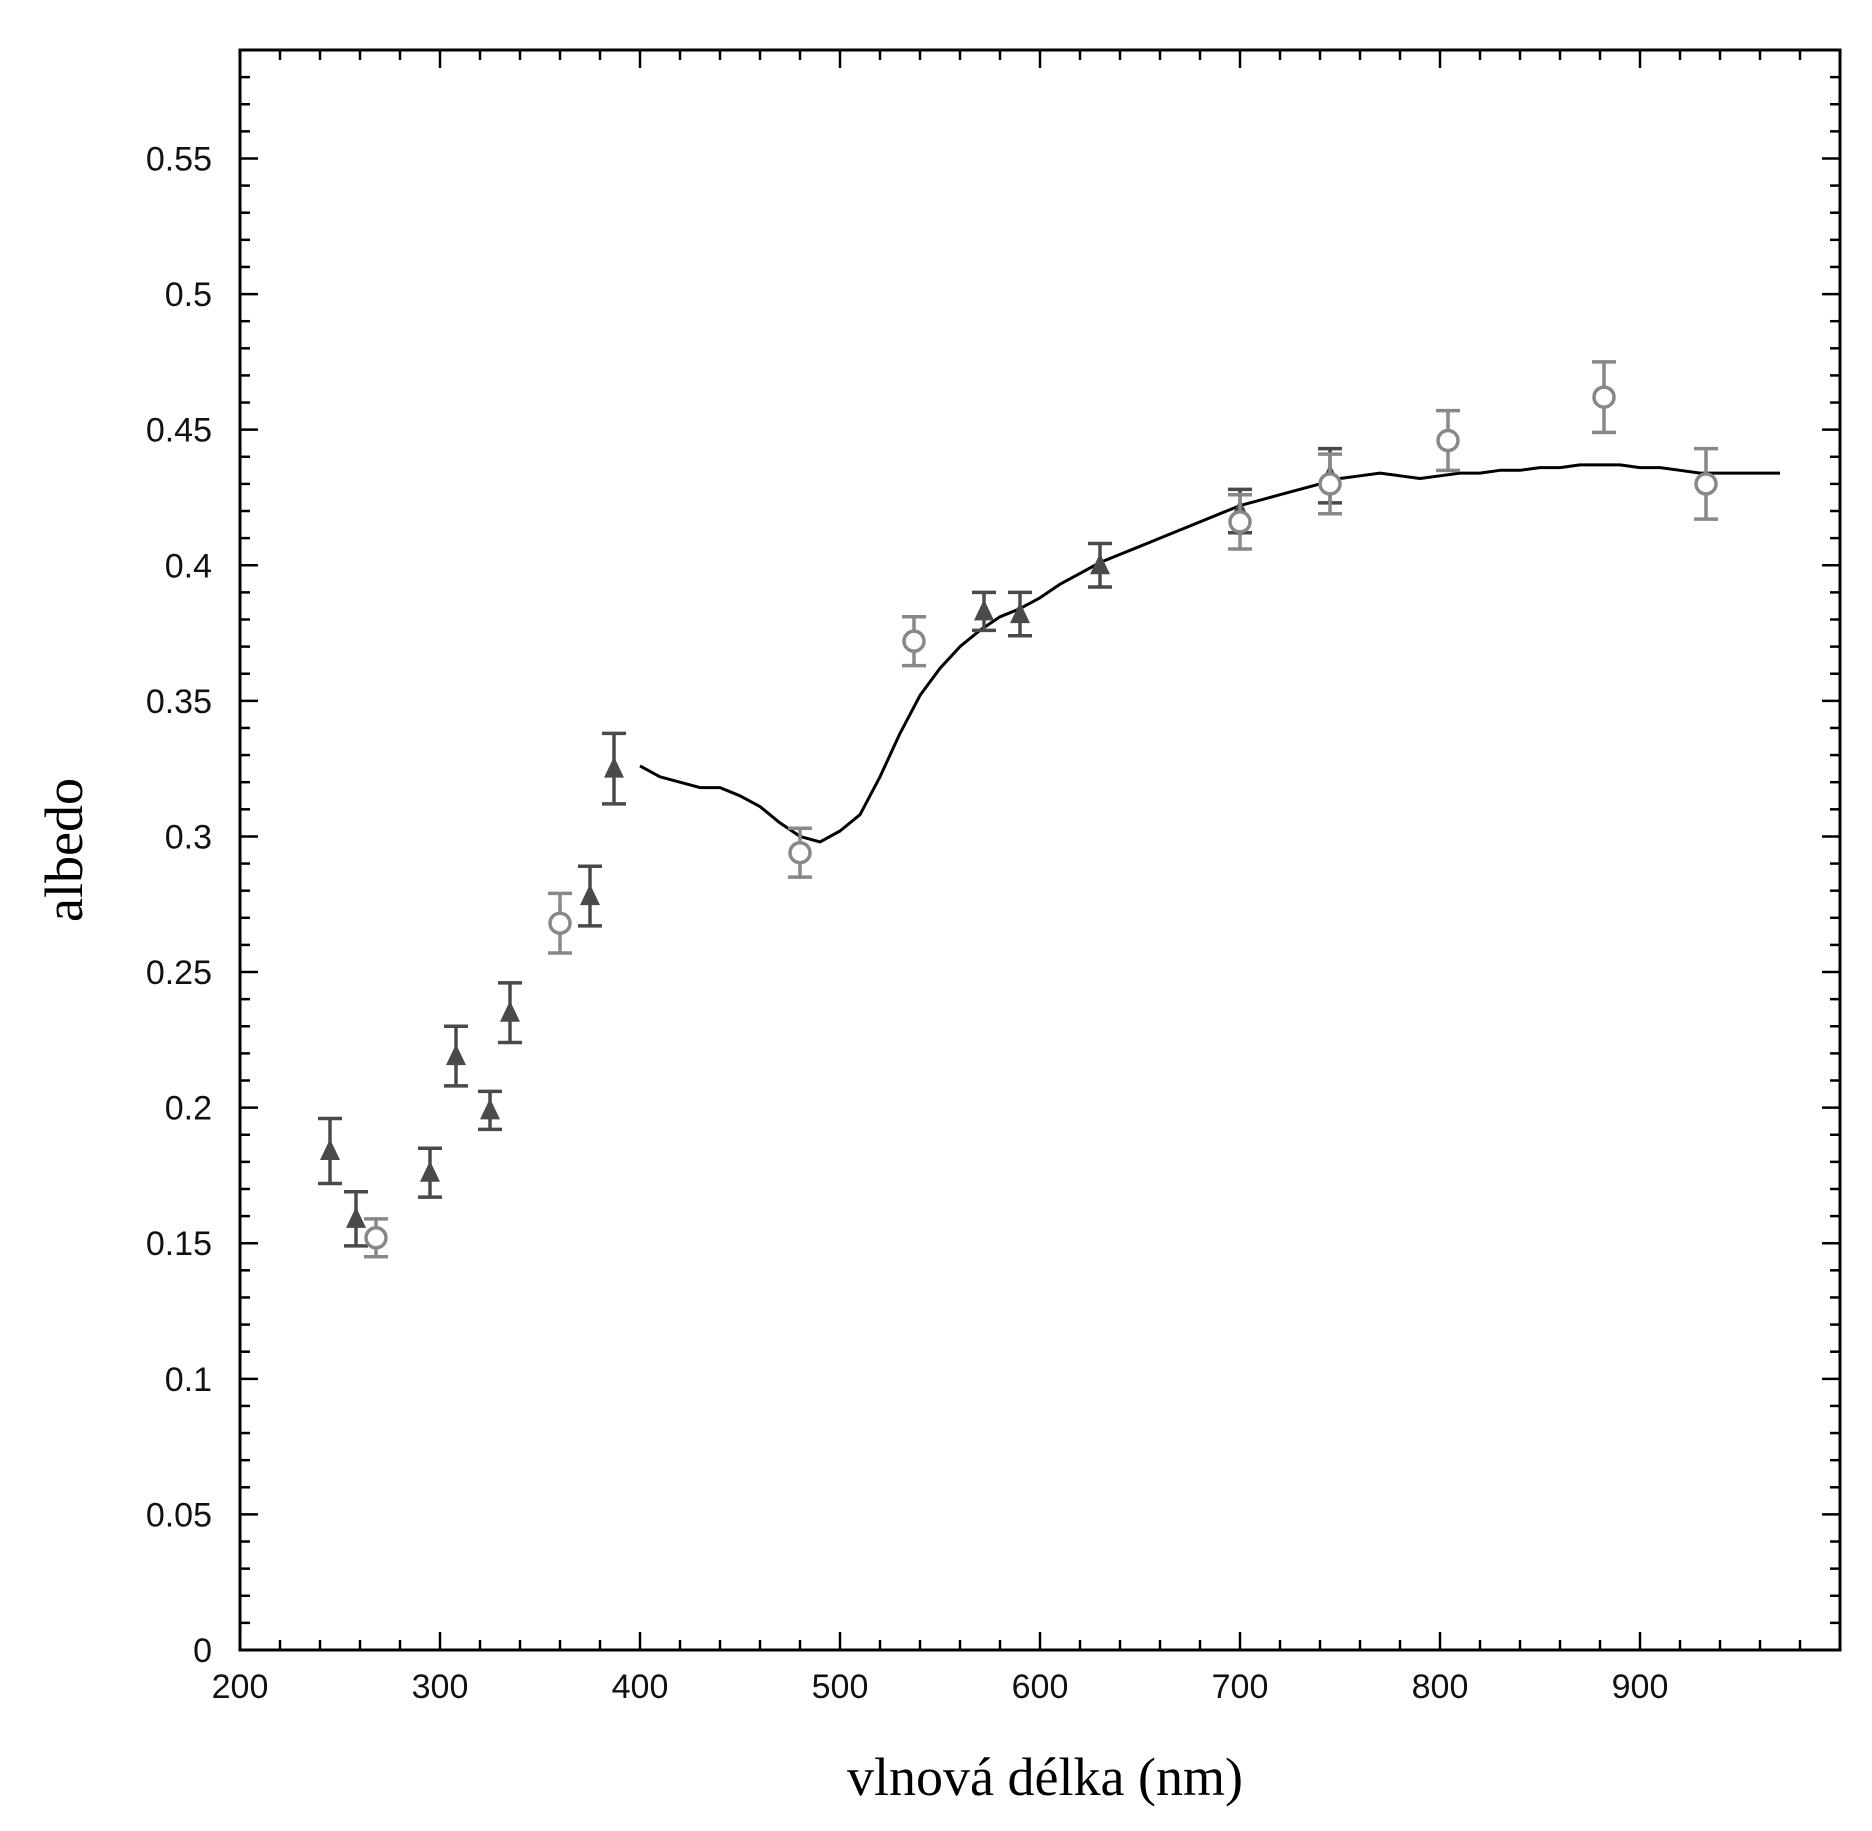 This screenshot has height=1831, width=1872. Describe the element at coordinates (1040, 1687) in the screenshot. I see `x-tick-label: 600` at that location.